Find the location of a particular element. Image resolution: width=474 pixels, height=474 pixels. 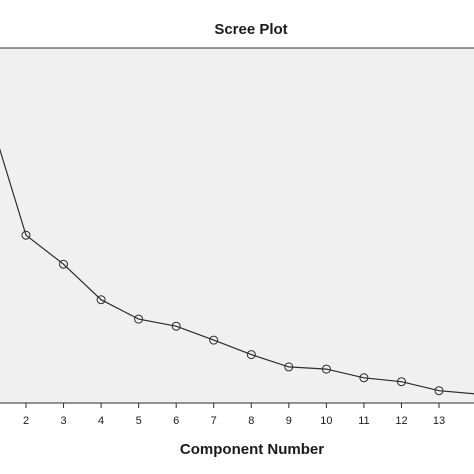

x-tick-label-5: 5 is located at coordinates (139, 421).